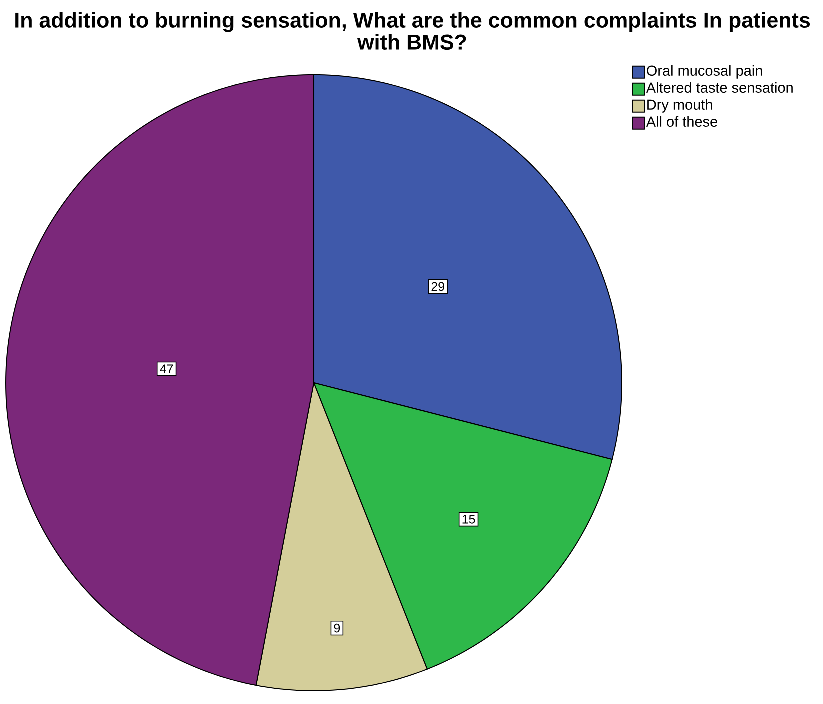 This screenshot has width=823, height=704. I want to click on legend-label: All of these, so click(682, 122).